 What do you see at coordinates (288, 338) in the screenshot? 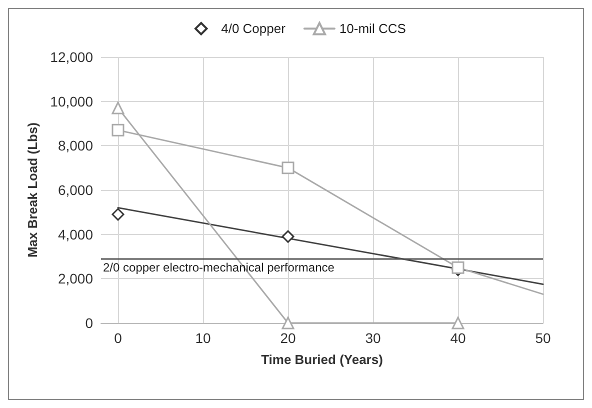
I see `x-tick-label: 20` at bounding box center [288, 338].